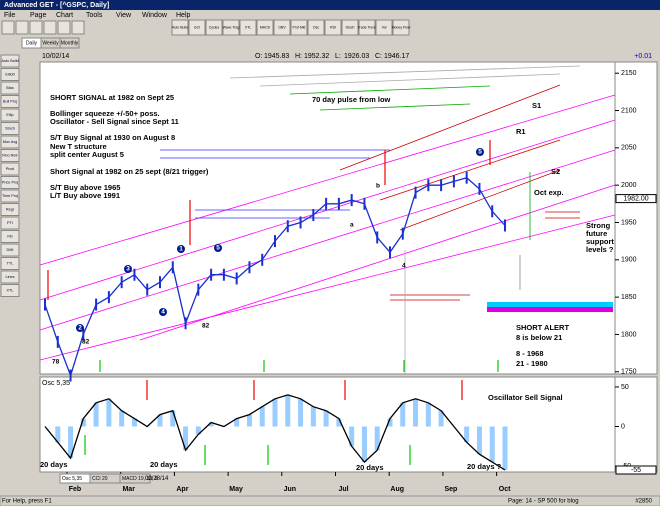 The height and width of the screenshot is (506, 660). I want to click on toolbar-label: Trade Trend, so click(367, 27).